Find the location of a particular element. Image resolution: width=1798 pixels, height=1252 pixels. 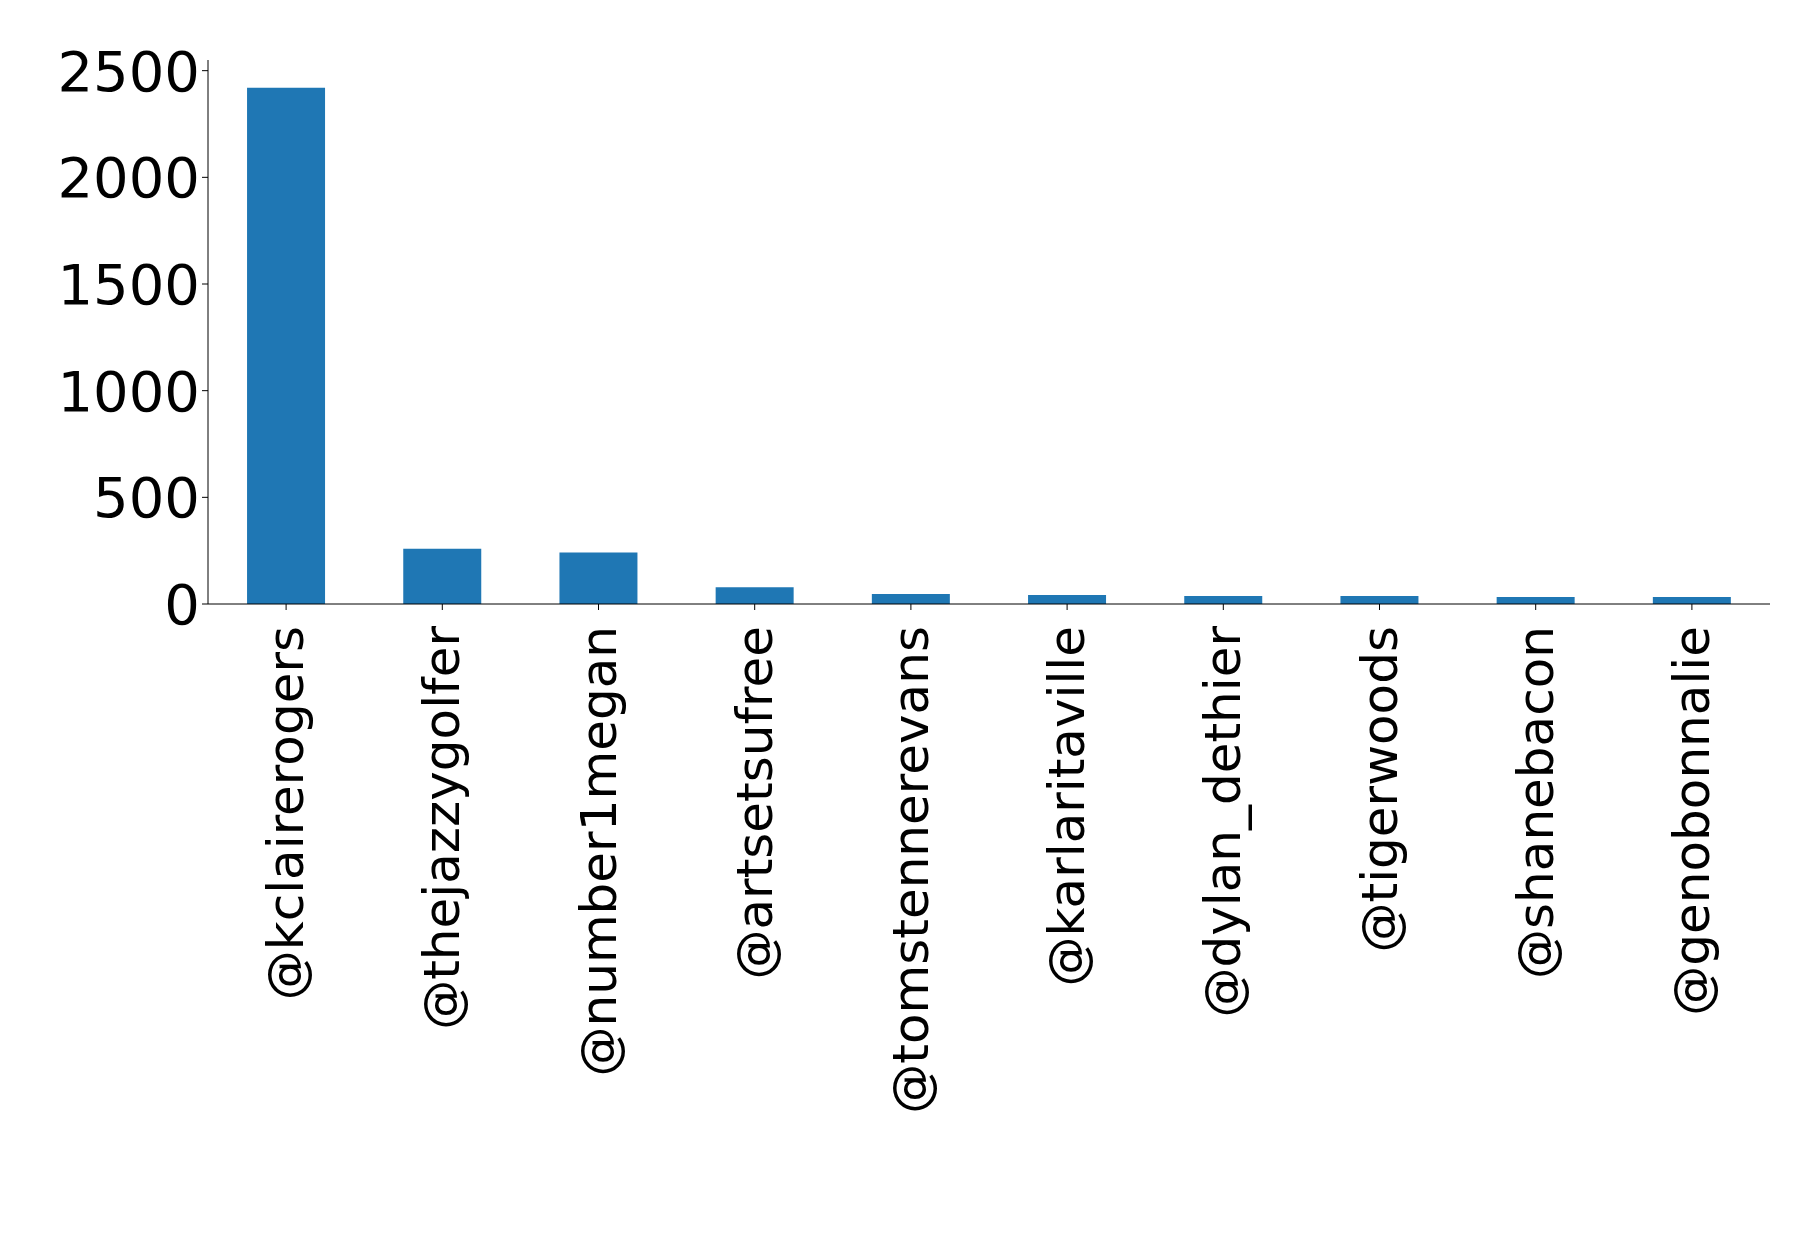

y-tick-label: 2500 is located at coordinates (128, 71).